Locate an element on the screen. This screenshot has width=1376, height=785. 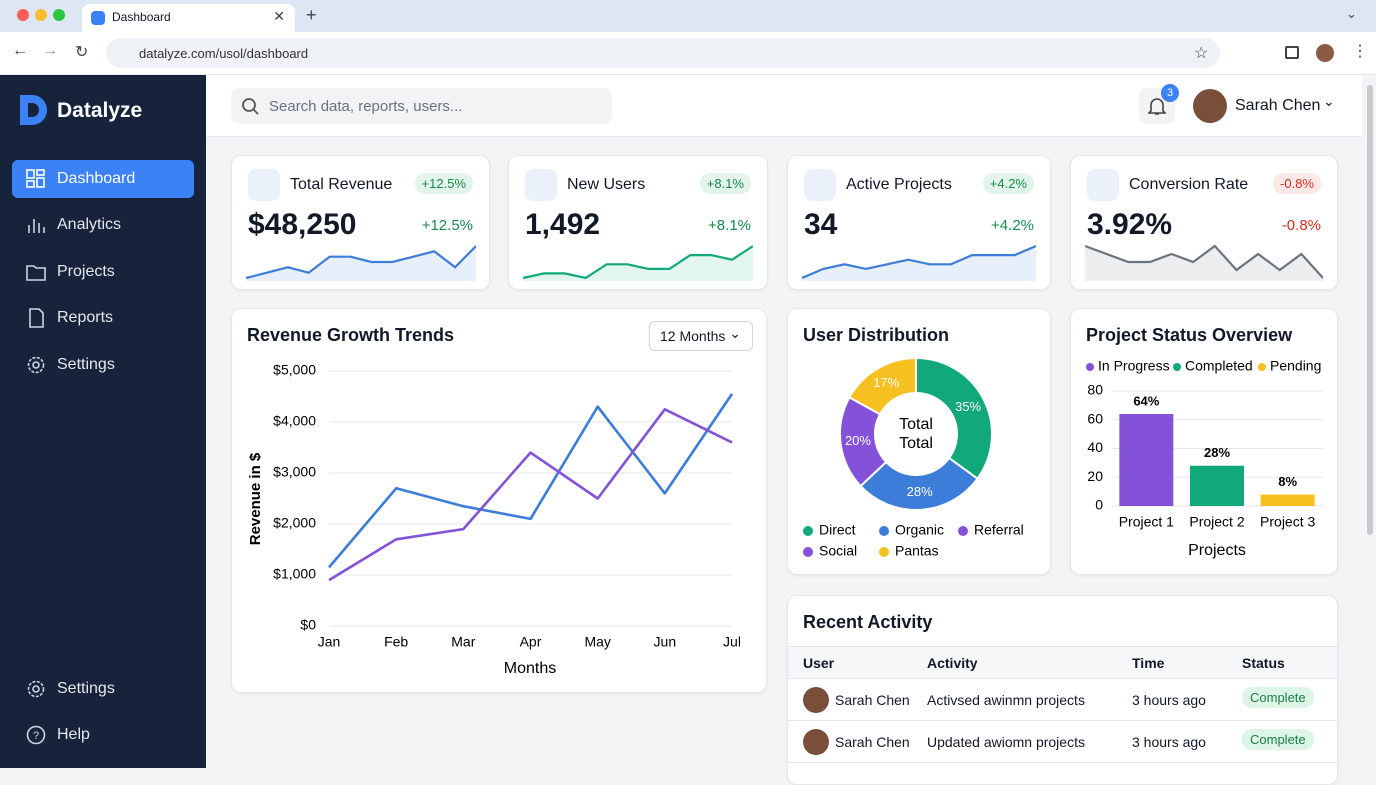
y-tick-label: $4,000 is located at coordinates (294, 421).